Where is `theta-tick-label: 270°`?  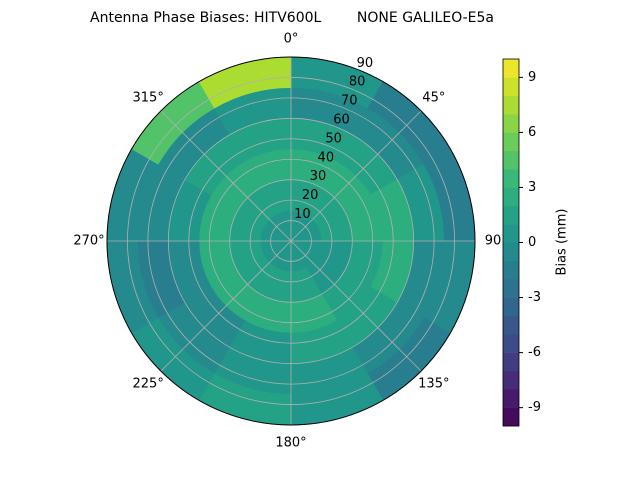
theta-tick-label: 270° is located at coordinates (88, 241).